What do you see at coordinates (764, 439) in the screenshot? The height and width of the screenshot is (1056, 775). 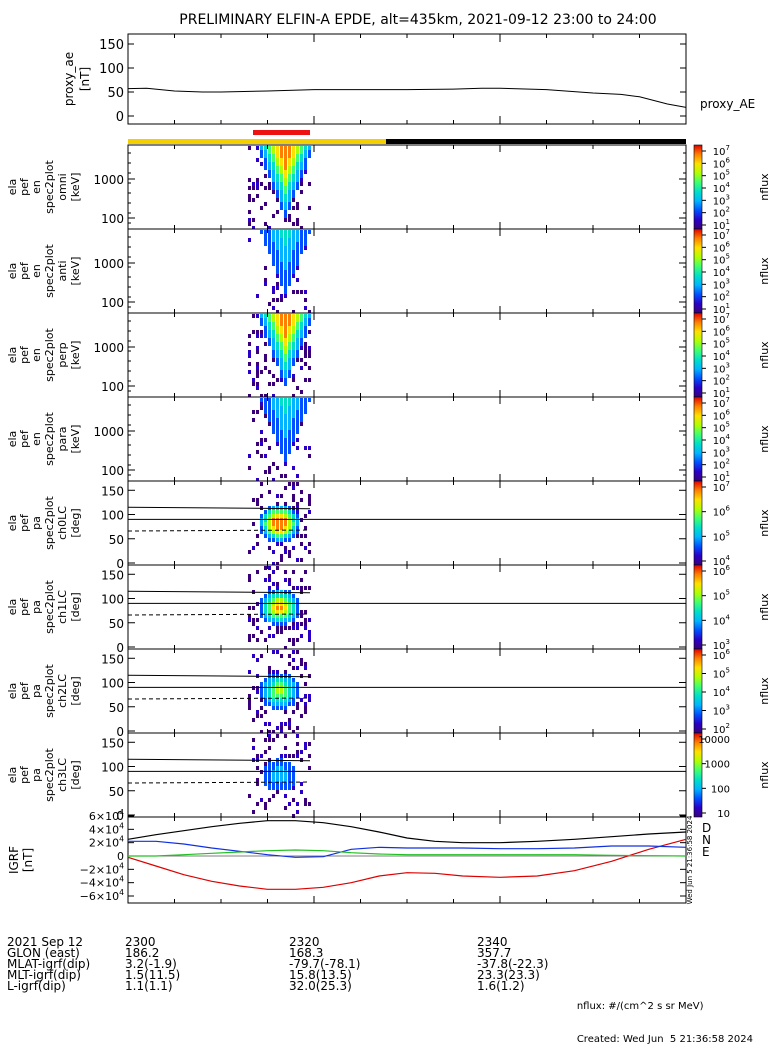 I see `spec2plot-para-cb-label: nflux` at bounding box center [764, 439].